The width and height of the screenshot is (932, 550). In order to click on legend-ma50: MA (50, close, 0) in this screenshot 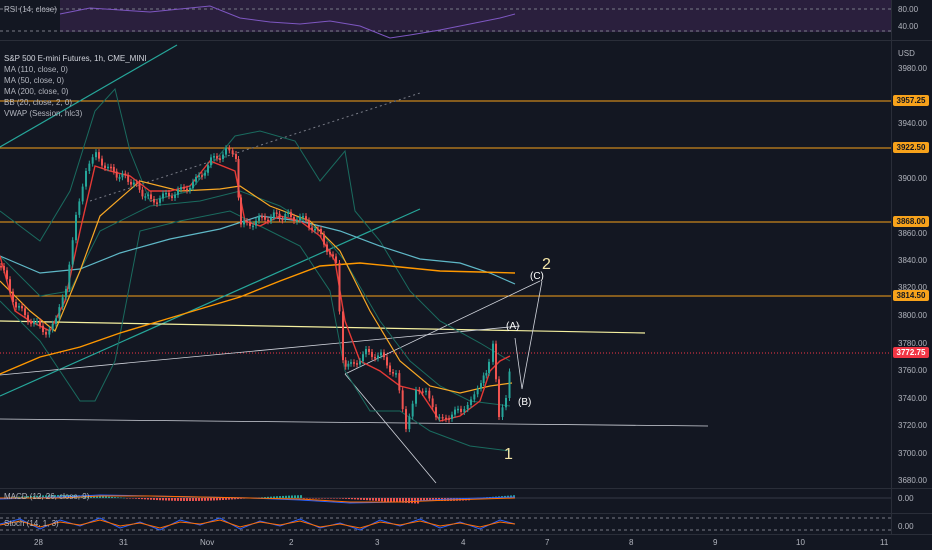, I will do `click(34, 80)`.